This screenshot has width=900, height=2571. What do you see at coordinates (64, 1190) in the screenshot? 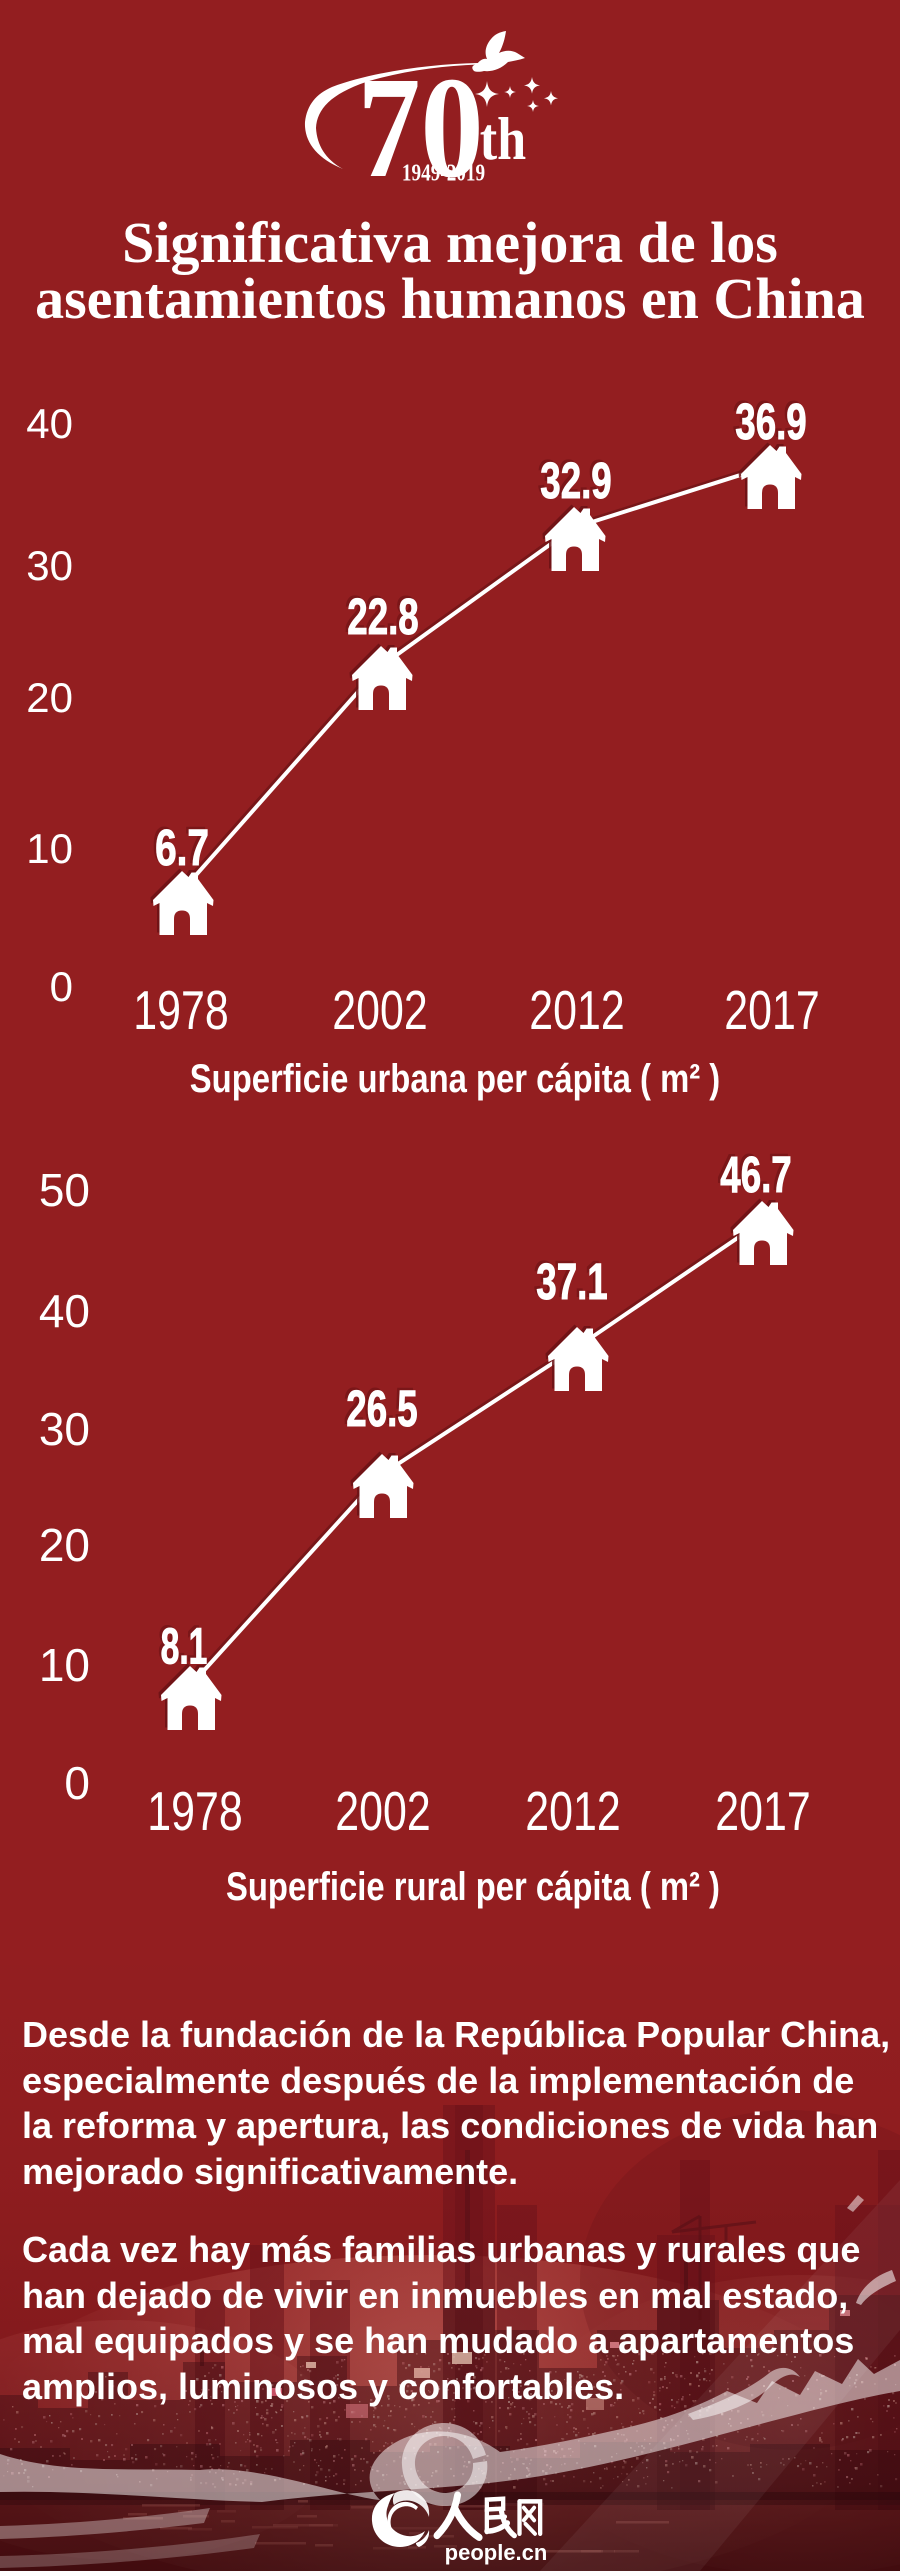
I see `svg-text: 50` at bounding box center [64, 1190].